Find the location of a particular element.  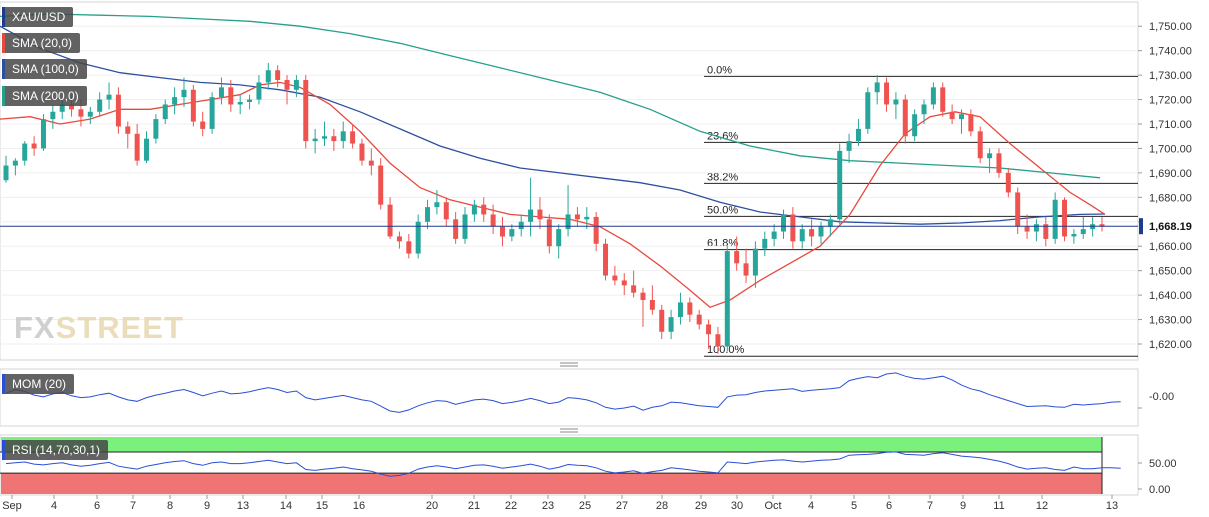

legend-sma200: SMA (200,0) is located at coordinates (44, 96).